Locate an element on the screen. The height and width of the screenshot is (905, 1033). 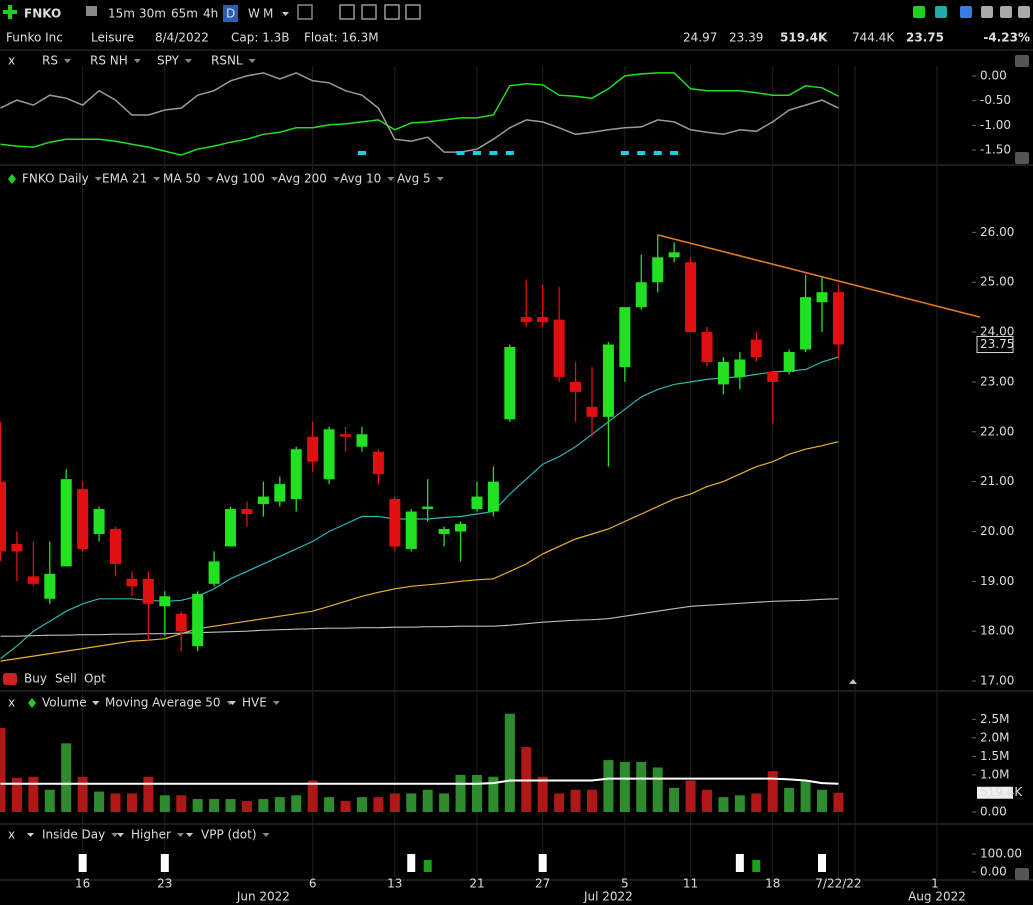
legend-entry: Volume is located at coordinates (64, 703).